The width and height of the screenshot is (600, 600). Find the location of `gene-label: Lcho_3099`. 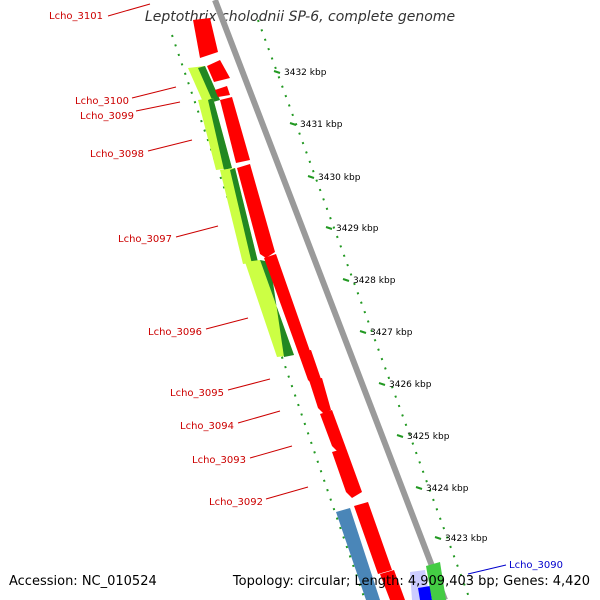

gene-label: Lcho_3099 is located at coordinates (107, 116).